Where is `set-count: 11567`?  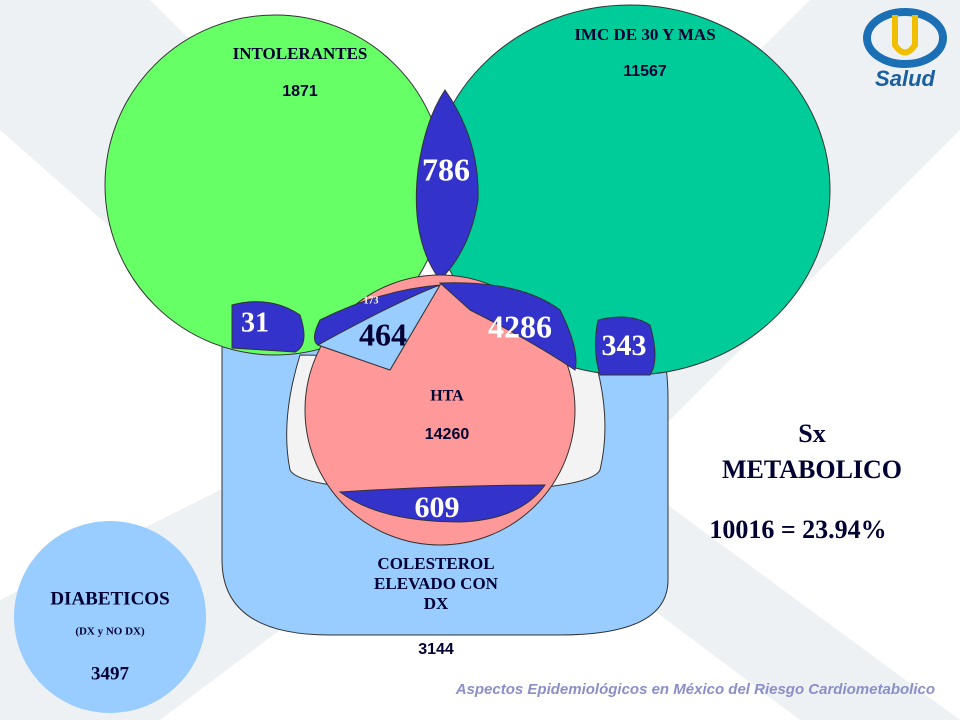
set-count: 11567 is located at coordinates (645, 71).